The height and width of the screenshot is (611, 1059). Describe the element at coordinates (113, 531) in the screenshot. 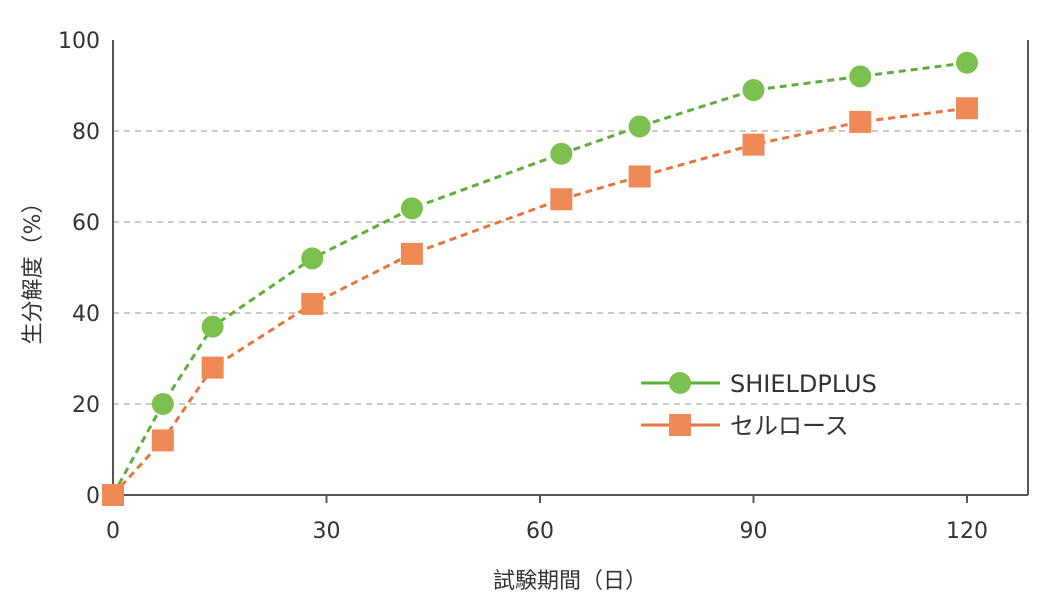

I see `x-tick-label: 0` at that location.